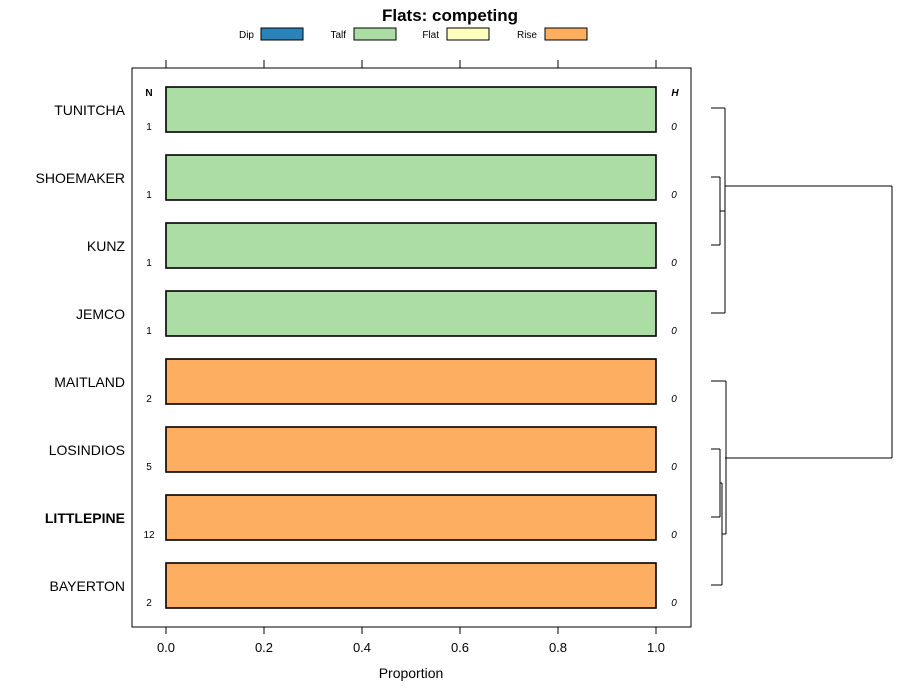  What do you see at coordinates (802, 346) in the screenshot?
I see `dendrogram` at bounding box center [802, 346].